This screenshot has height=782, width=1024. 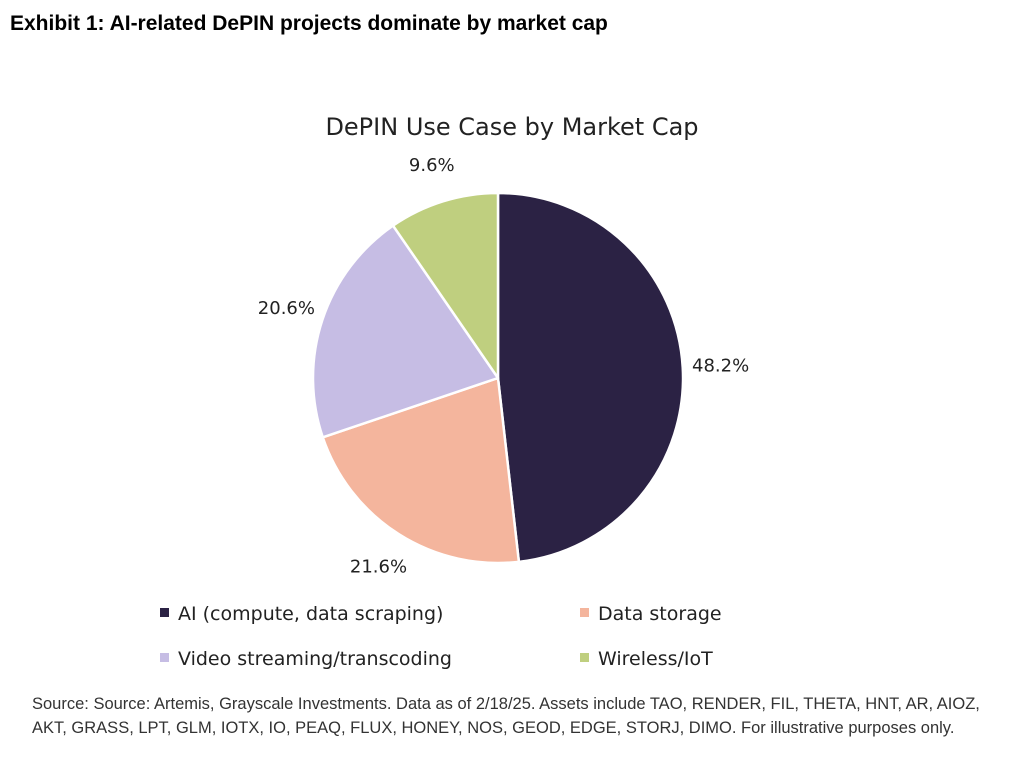 What do you see at coordinates (655, 659) in the screenshot?
I see `legend-label: Wireless/IoT` at bounding box center [655, 659].